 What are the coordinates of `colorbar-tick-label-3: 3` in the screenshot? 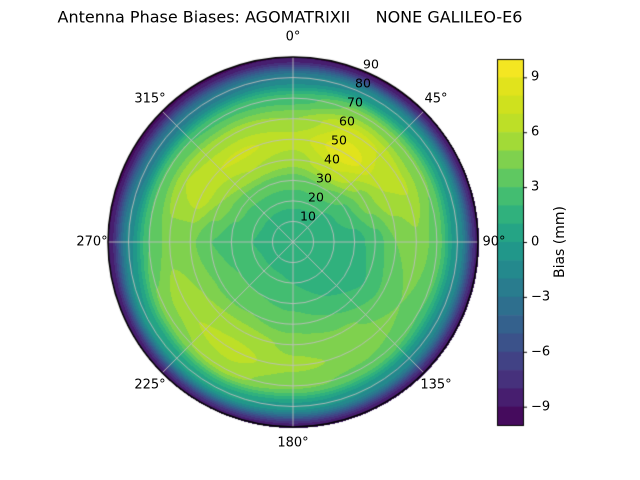 It's located at (535, 187).